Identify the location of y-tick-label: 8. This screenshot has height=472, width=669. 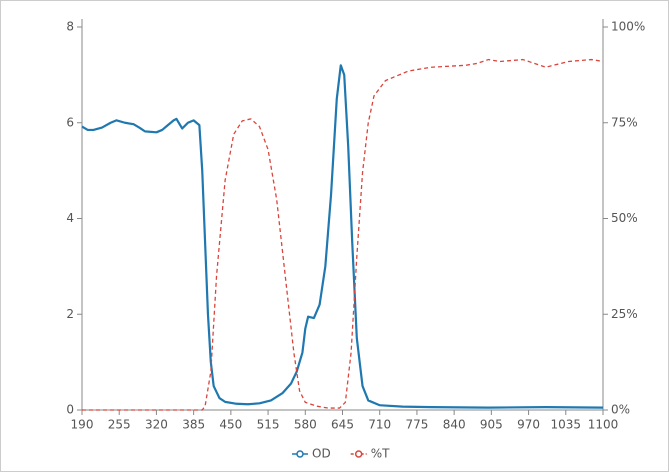
(70, 27).